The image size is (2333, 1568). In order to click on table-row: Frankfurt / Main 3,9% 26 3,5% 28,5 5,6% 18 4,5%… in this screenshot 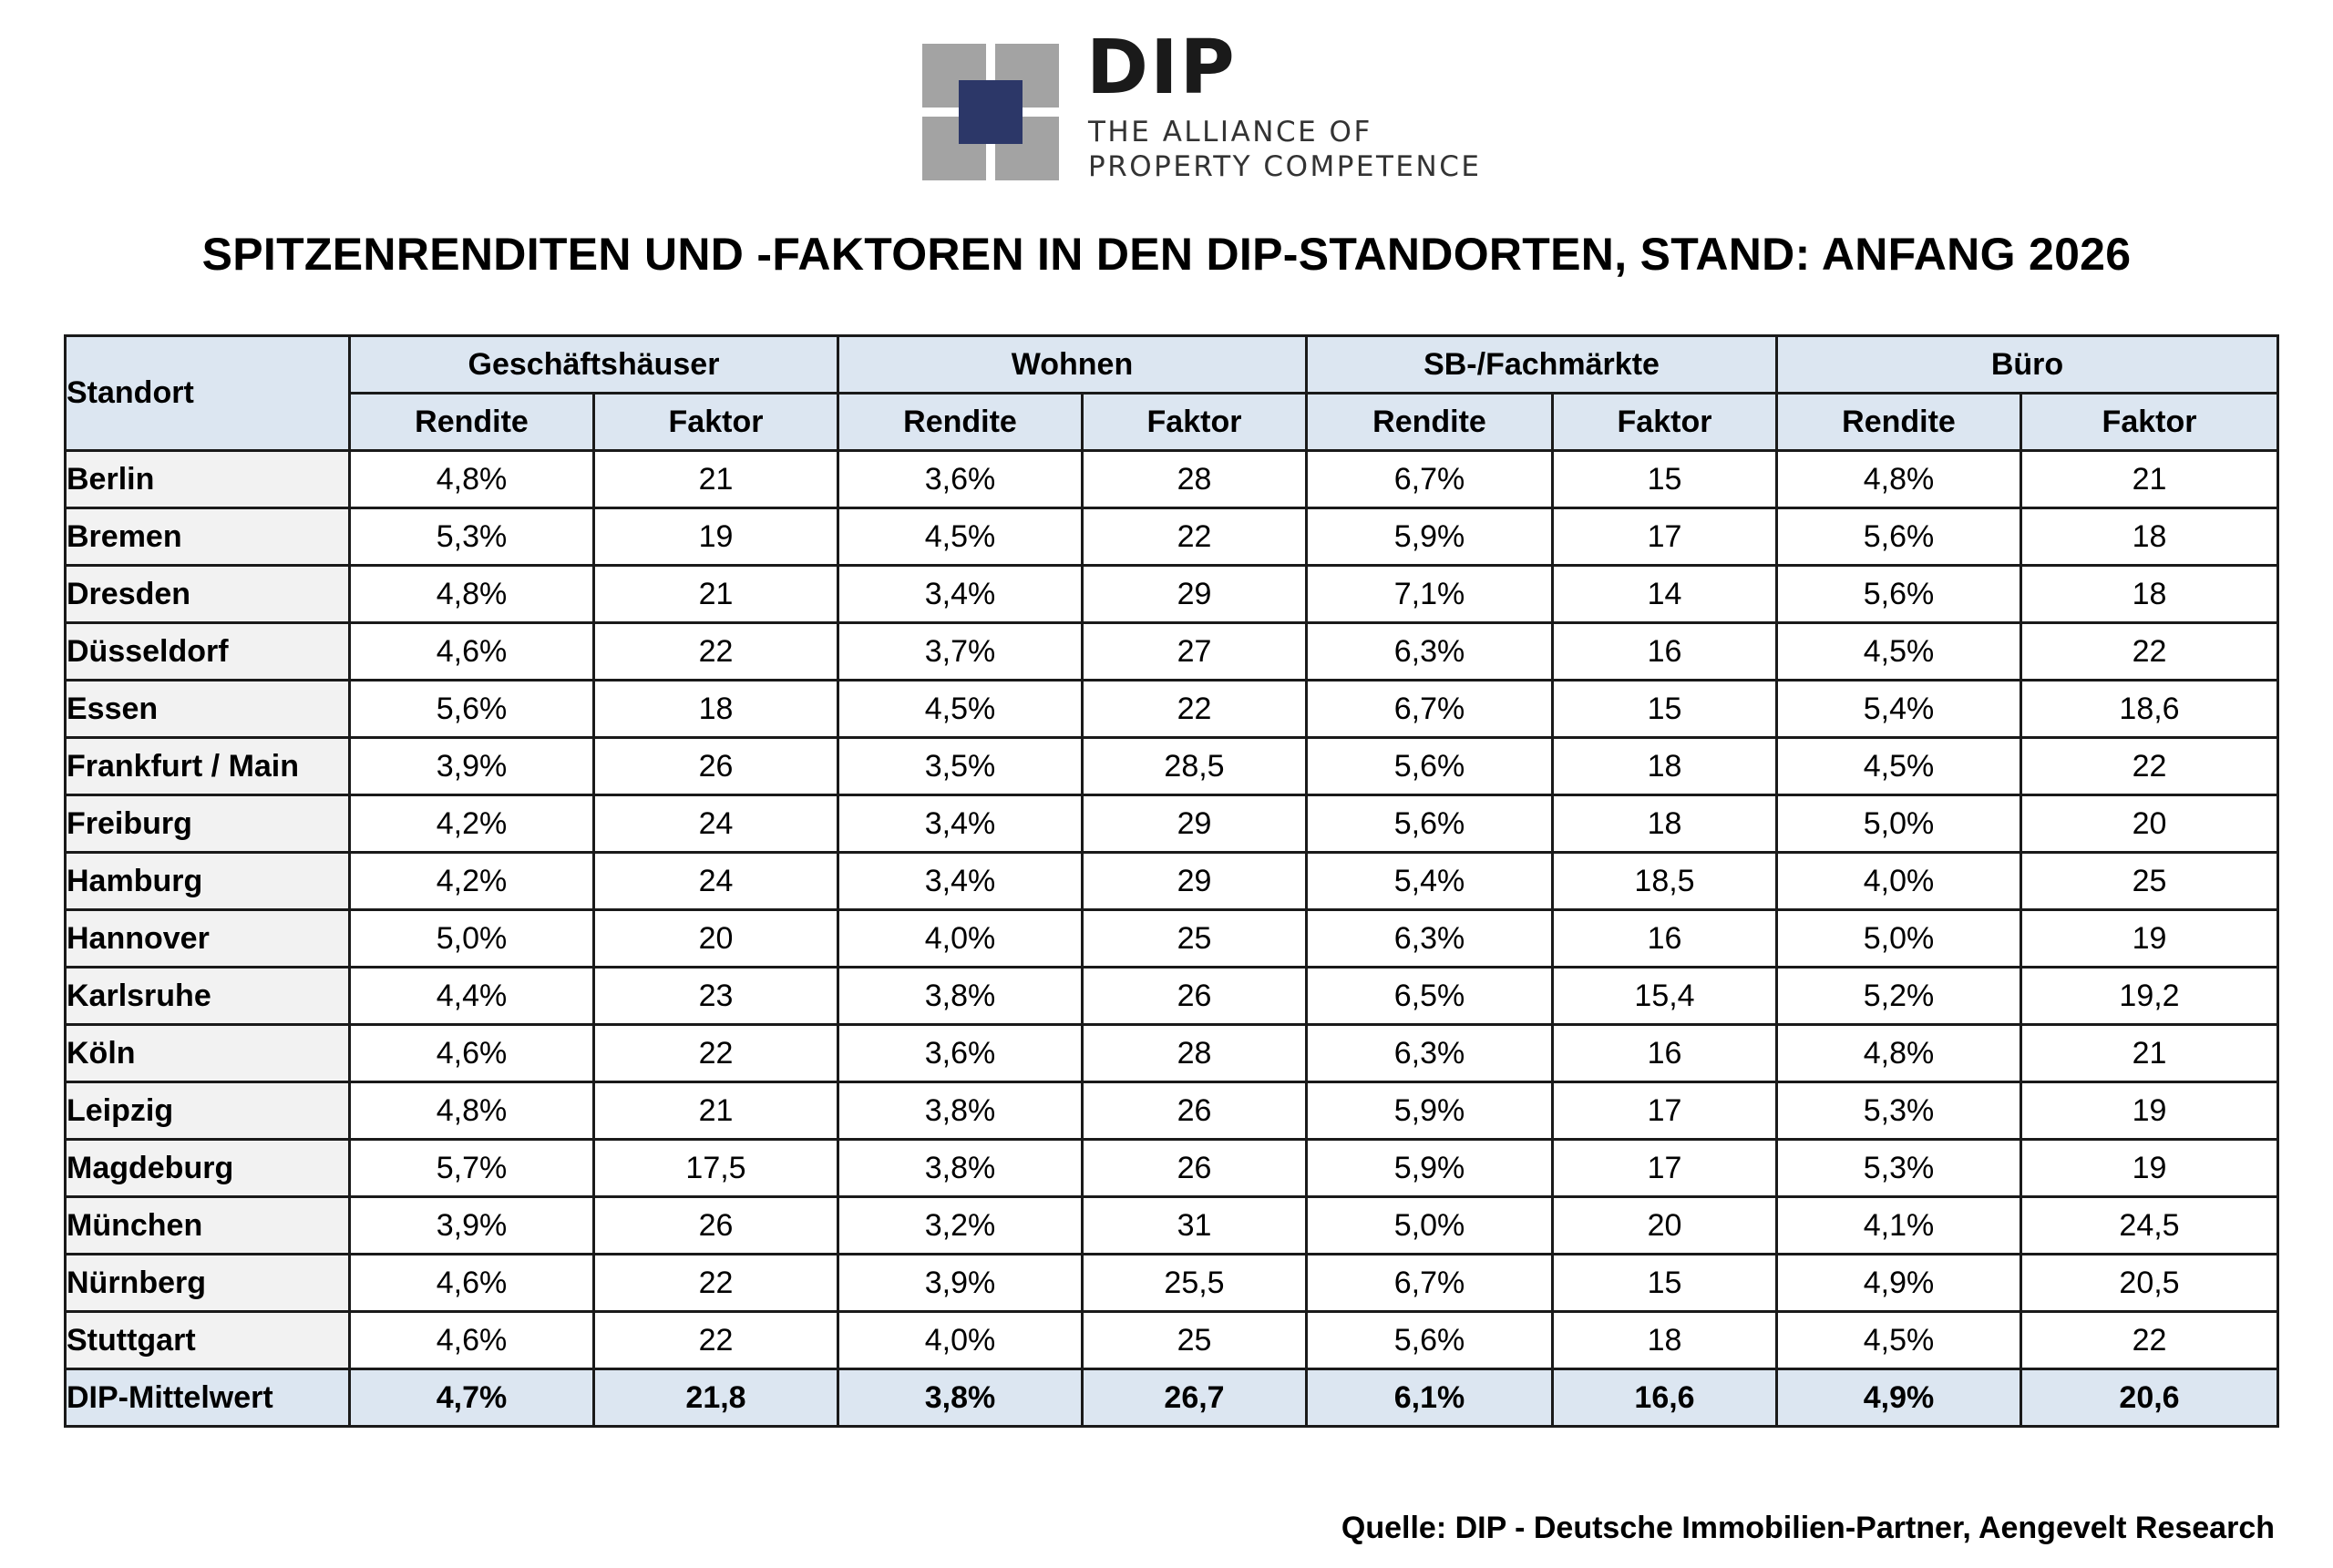, I will do `click(1172, 766)`.